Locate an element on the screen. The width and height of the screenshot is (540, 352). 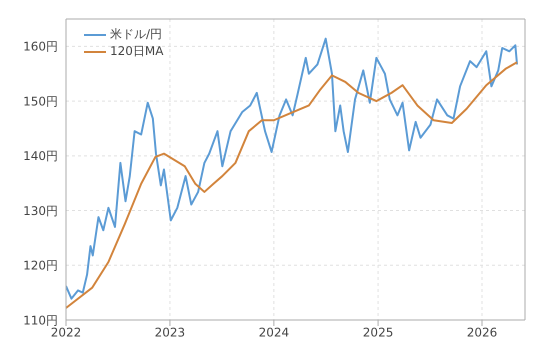
y-tick-label: 150円 is located at coordinates (40, 101).